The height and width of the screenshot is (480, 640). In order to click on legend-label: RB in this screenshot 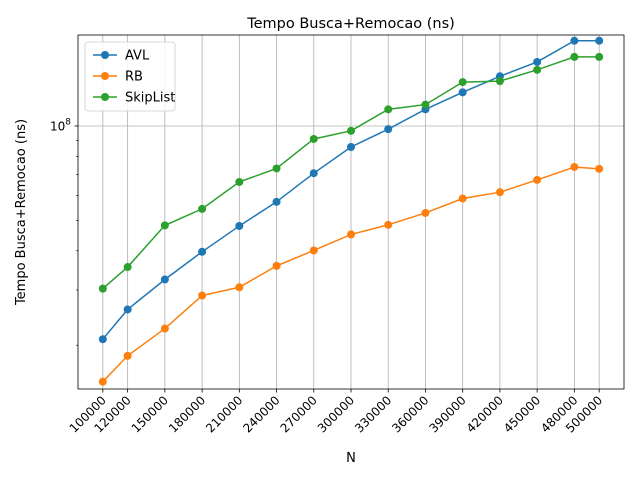, I will do `click(134, 77)`.